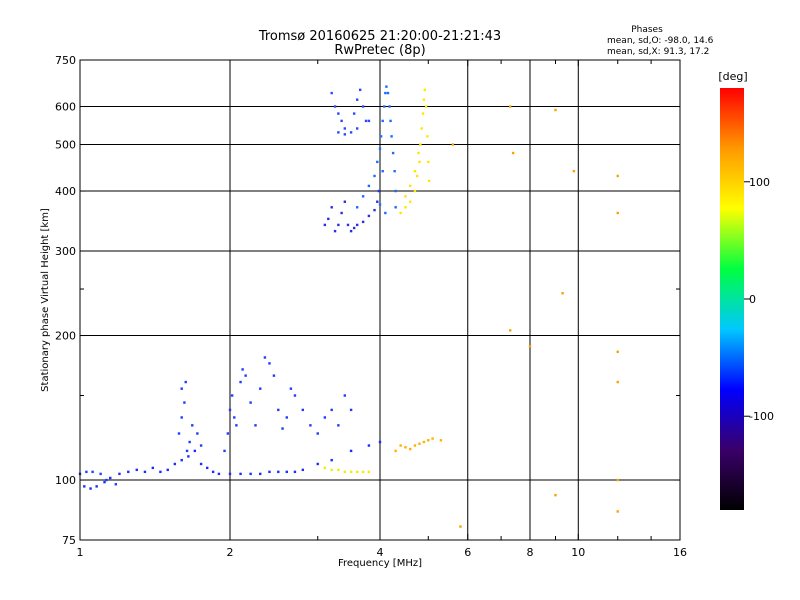  Describe the element at coordinates (732, 76) in the screenshot. I see `colorbar-label: [deg]` at that location.